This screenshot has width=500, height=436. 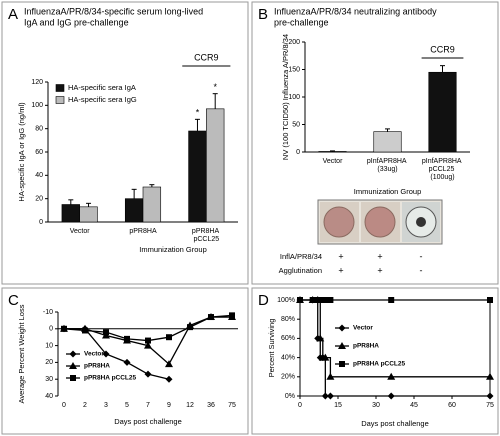 What do you see at coordinates (285, 97) in the screenshot?
I see `y-axis-label: NV (100 TCID50) Influenza A/PR/8/34` at bounding box center [285, 97].